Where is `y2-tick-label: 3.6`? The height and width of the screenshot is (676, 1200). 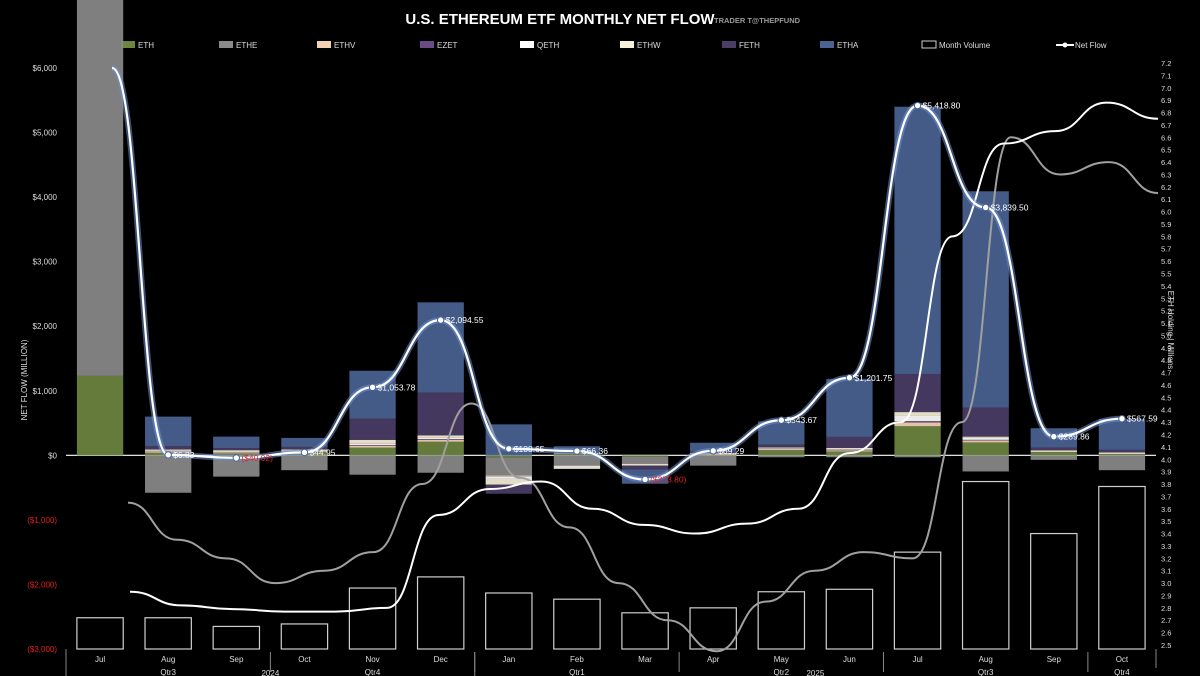 y2-tick-label: 3.6 is located at coordinates (1166, 509).